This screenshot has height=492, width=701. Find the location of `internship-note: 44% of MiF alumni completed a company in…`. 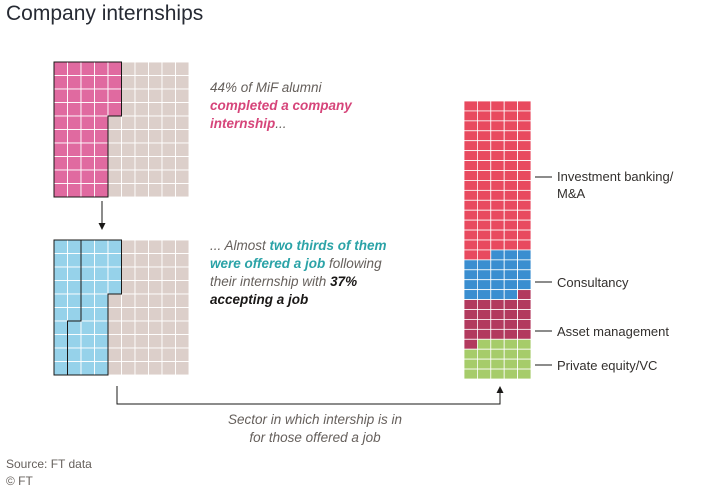

internship-note: 44% of MiF alumni completed a company in… is located at coordinates (300, 106).